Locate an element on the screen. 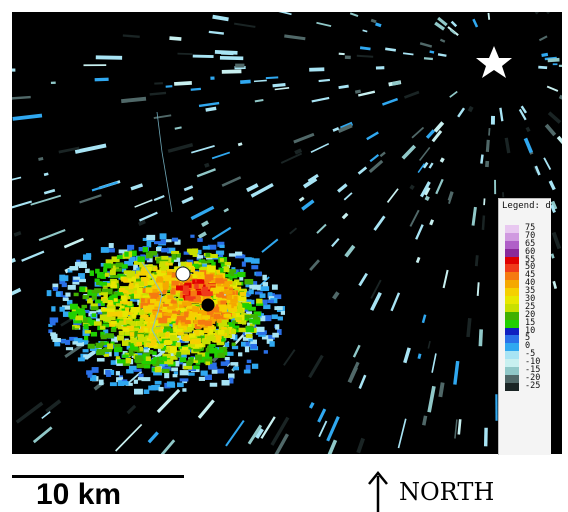 The height and width of the screenshot is (512, 568). legend-row: 40 is located at coordinates (522, 283).